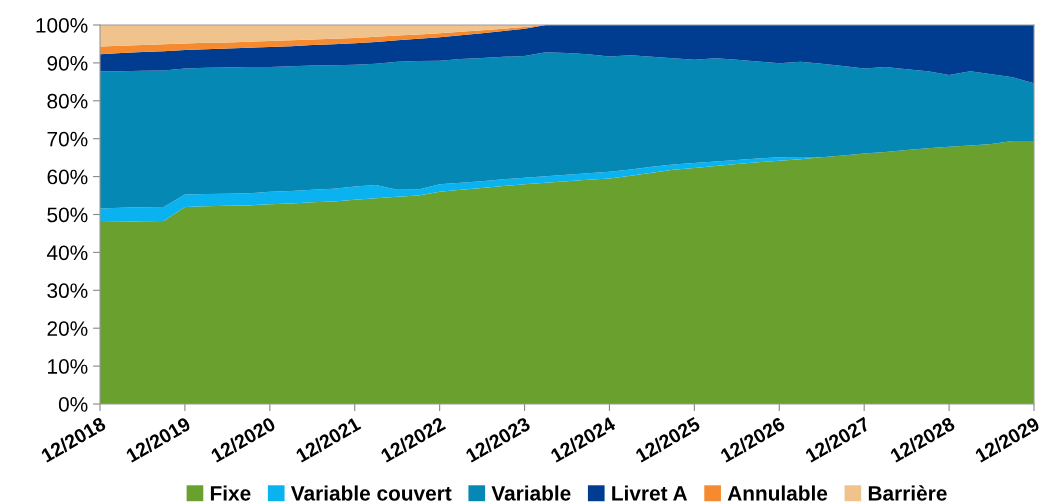 This screenshot has width=1046, height=504. What do you see at coordinates (67, 63) in the screenshot?
I see `y-tick-label: 90%` at bounding box center [67, 63].